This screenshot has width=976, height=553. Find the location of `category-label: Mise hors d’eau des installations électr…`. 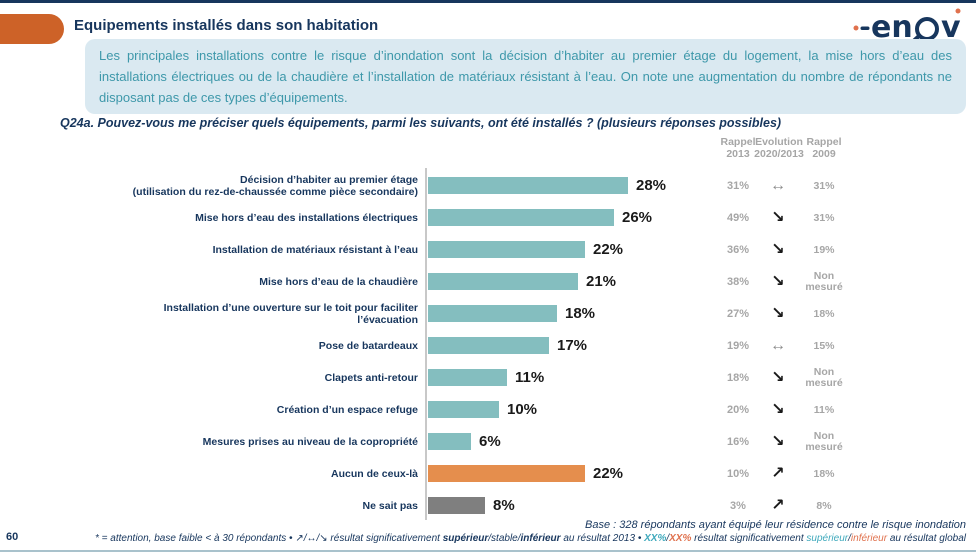

category-label: Mise hors d’eau des installations électr… is located at coordinates (237, 218).